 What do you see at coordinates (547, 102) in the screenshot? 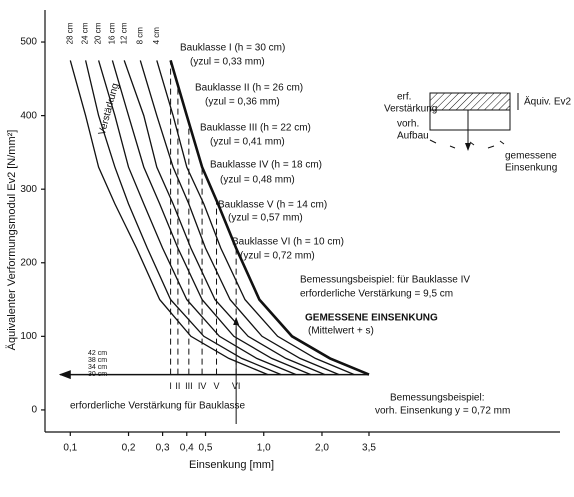
I see `inset-text: Äquiv. Ev2` at bounding box center [547, 102].